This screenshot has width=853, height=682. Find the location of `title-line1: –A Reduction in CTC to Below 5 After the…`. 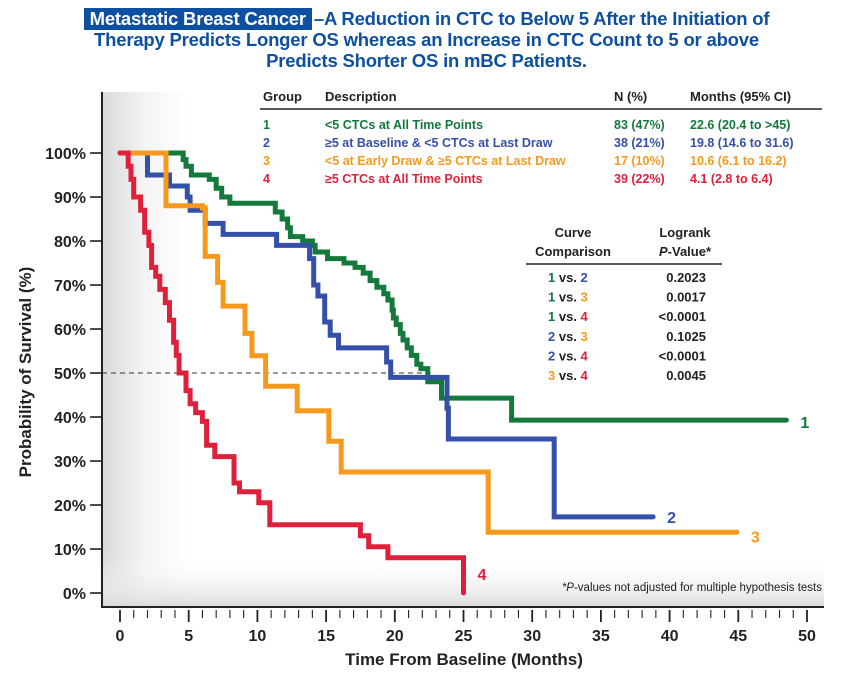

title-line1: –A Reduction in CTC to Below 5 After the… is located at coordinates (541, 18).